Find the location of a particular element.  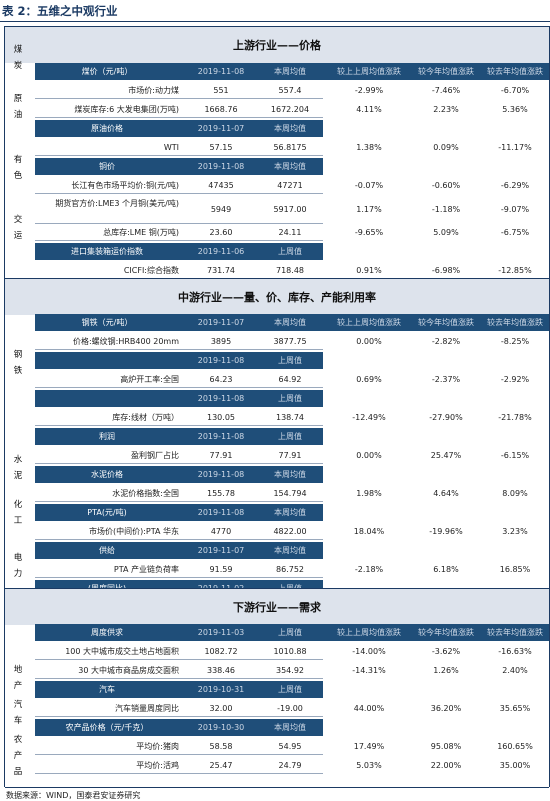

cell-label: 煤价（元/吨） is located at coordinates (107, 71).